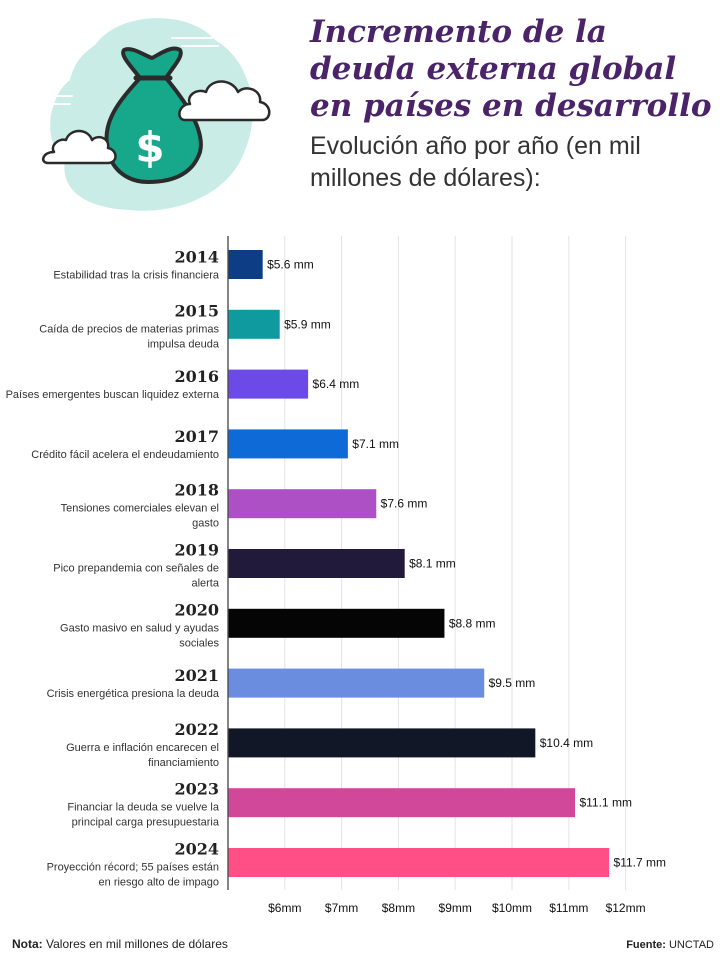 The width and height of the screenshot is (726, 967). I want to click on data-label-2014: $5.6 mm, so click(290, 265).